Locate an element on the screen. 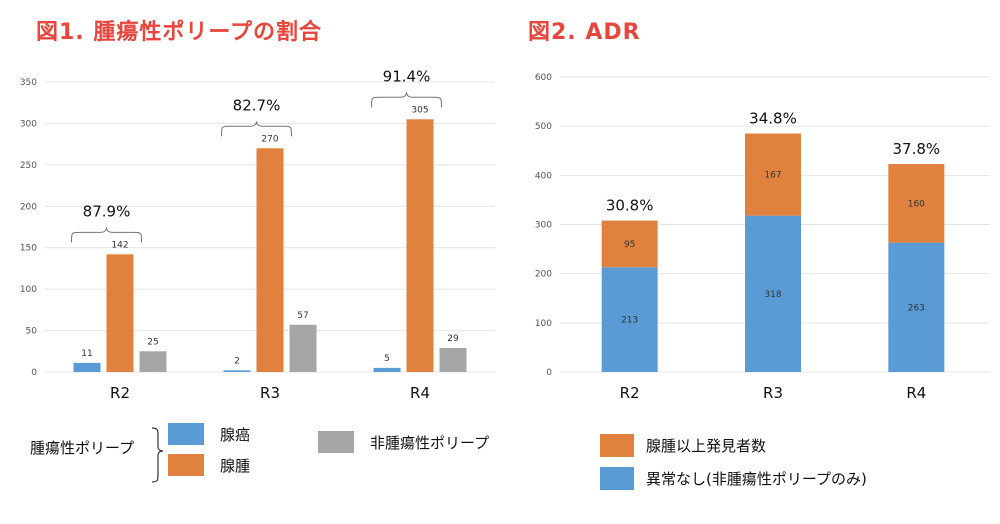 The image size is (1000, 524). chart2-percent-annotation: 34.8% is located at coordinates (773, 119).